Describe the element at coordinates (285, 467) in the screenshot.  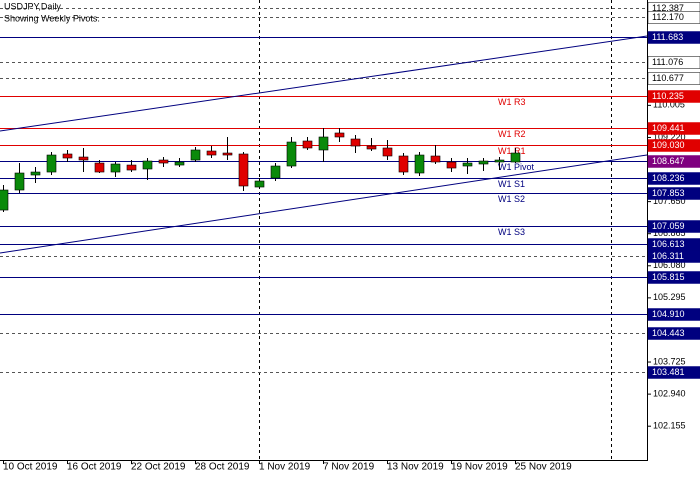
I see `x-tick-label: 1 Nov 2019` at that location.